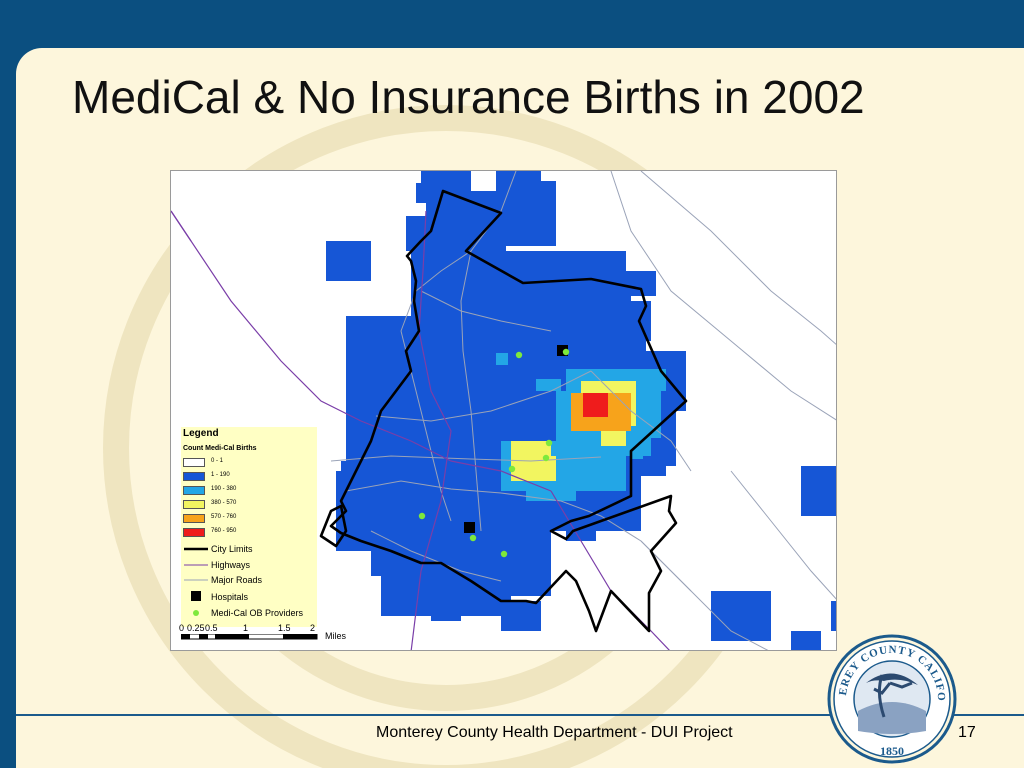 The image size is (1024, 768). I want to click on page-number: 17, so click(967, 732).